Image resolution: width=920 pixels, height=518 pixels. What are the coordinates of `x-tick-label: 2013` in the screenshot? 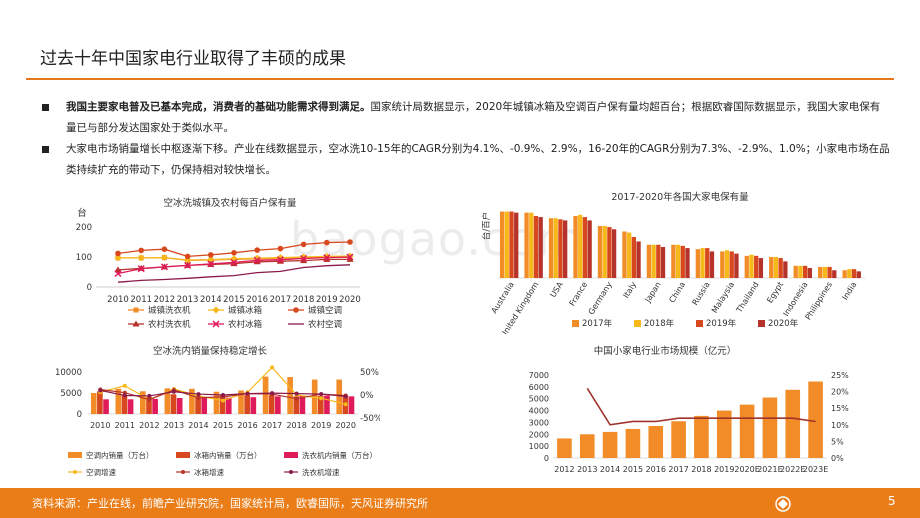 It's located at (587, 469).